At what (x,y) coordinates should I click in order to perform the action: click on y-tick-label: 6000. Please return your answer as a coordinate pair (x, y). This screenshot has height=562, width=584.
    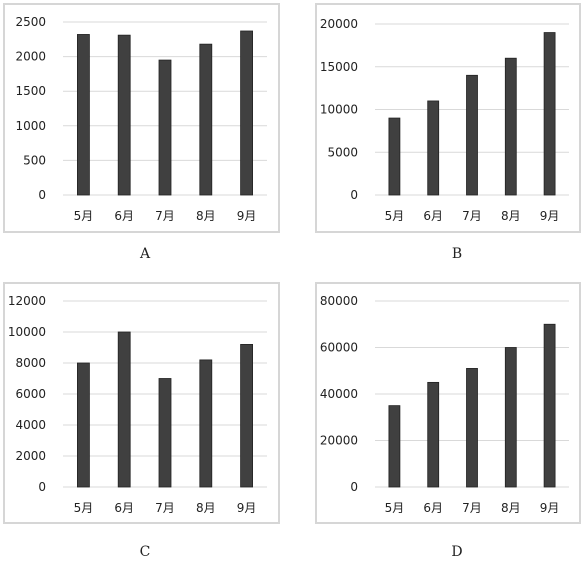
    Looking at the image, I should click on (30, 394).